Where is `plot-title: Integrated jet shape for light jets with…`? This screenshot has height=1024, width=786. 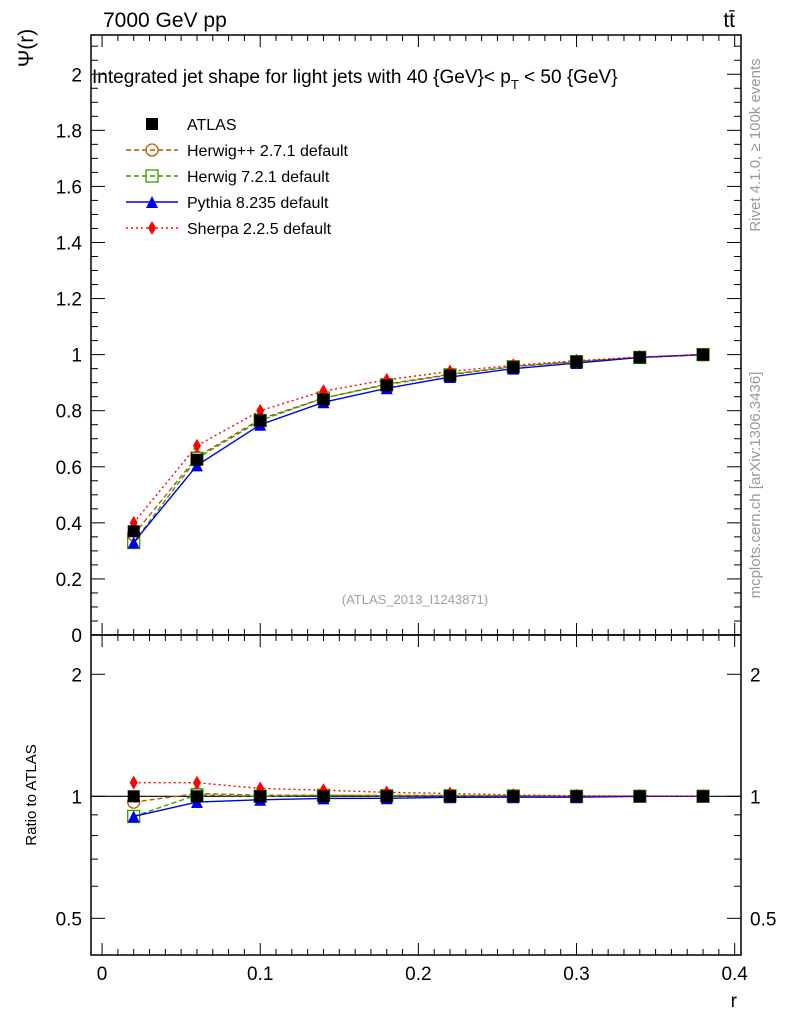
plot-title: Integrated jet shape for light jets with… is located at coordinates (355, 79).